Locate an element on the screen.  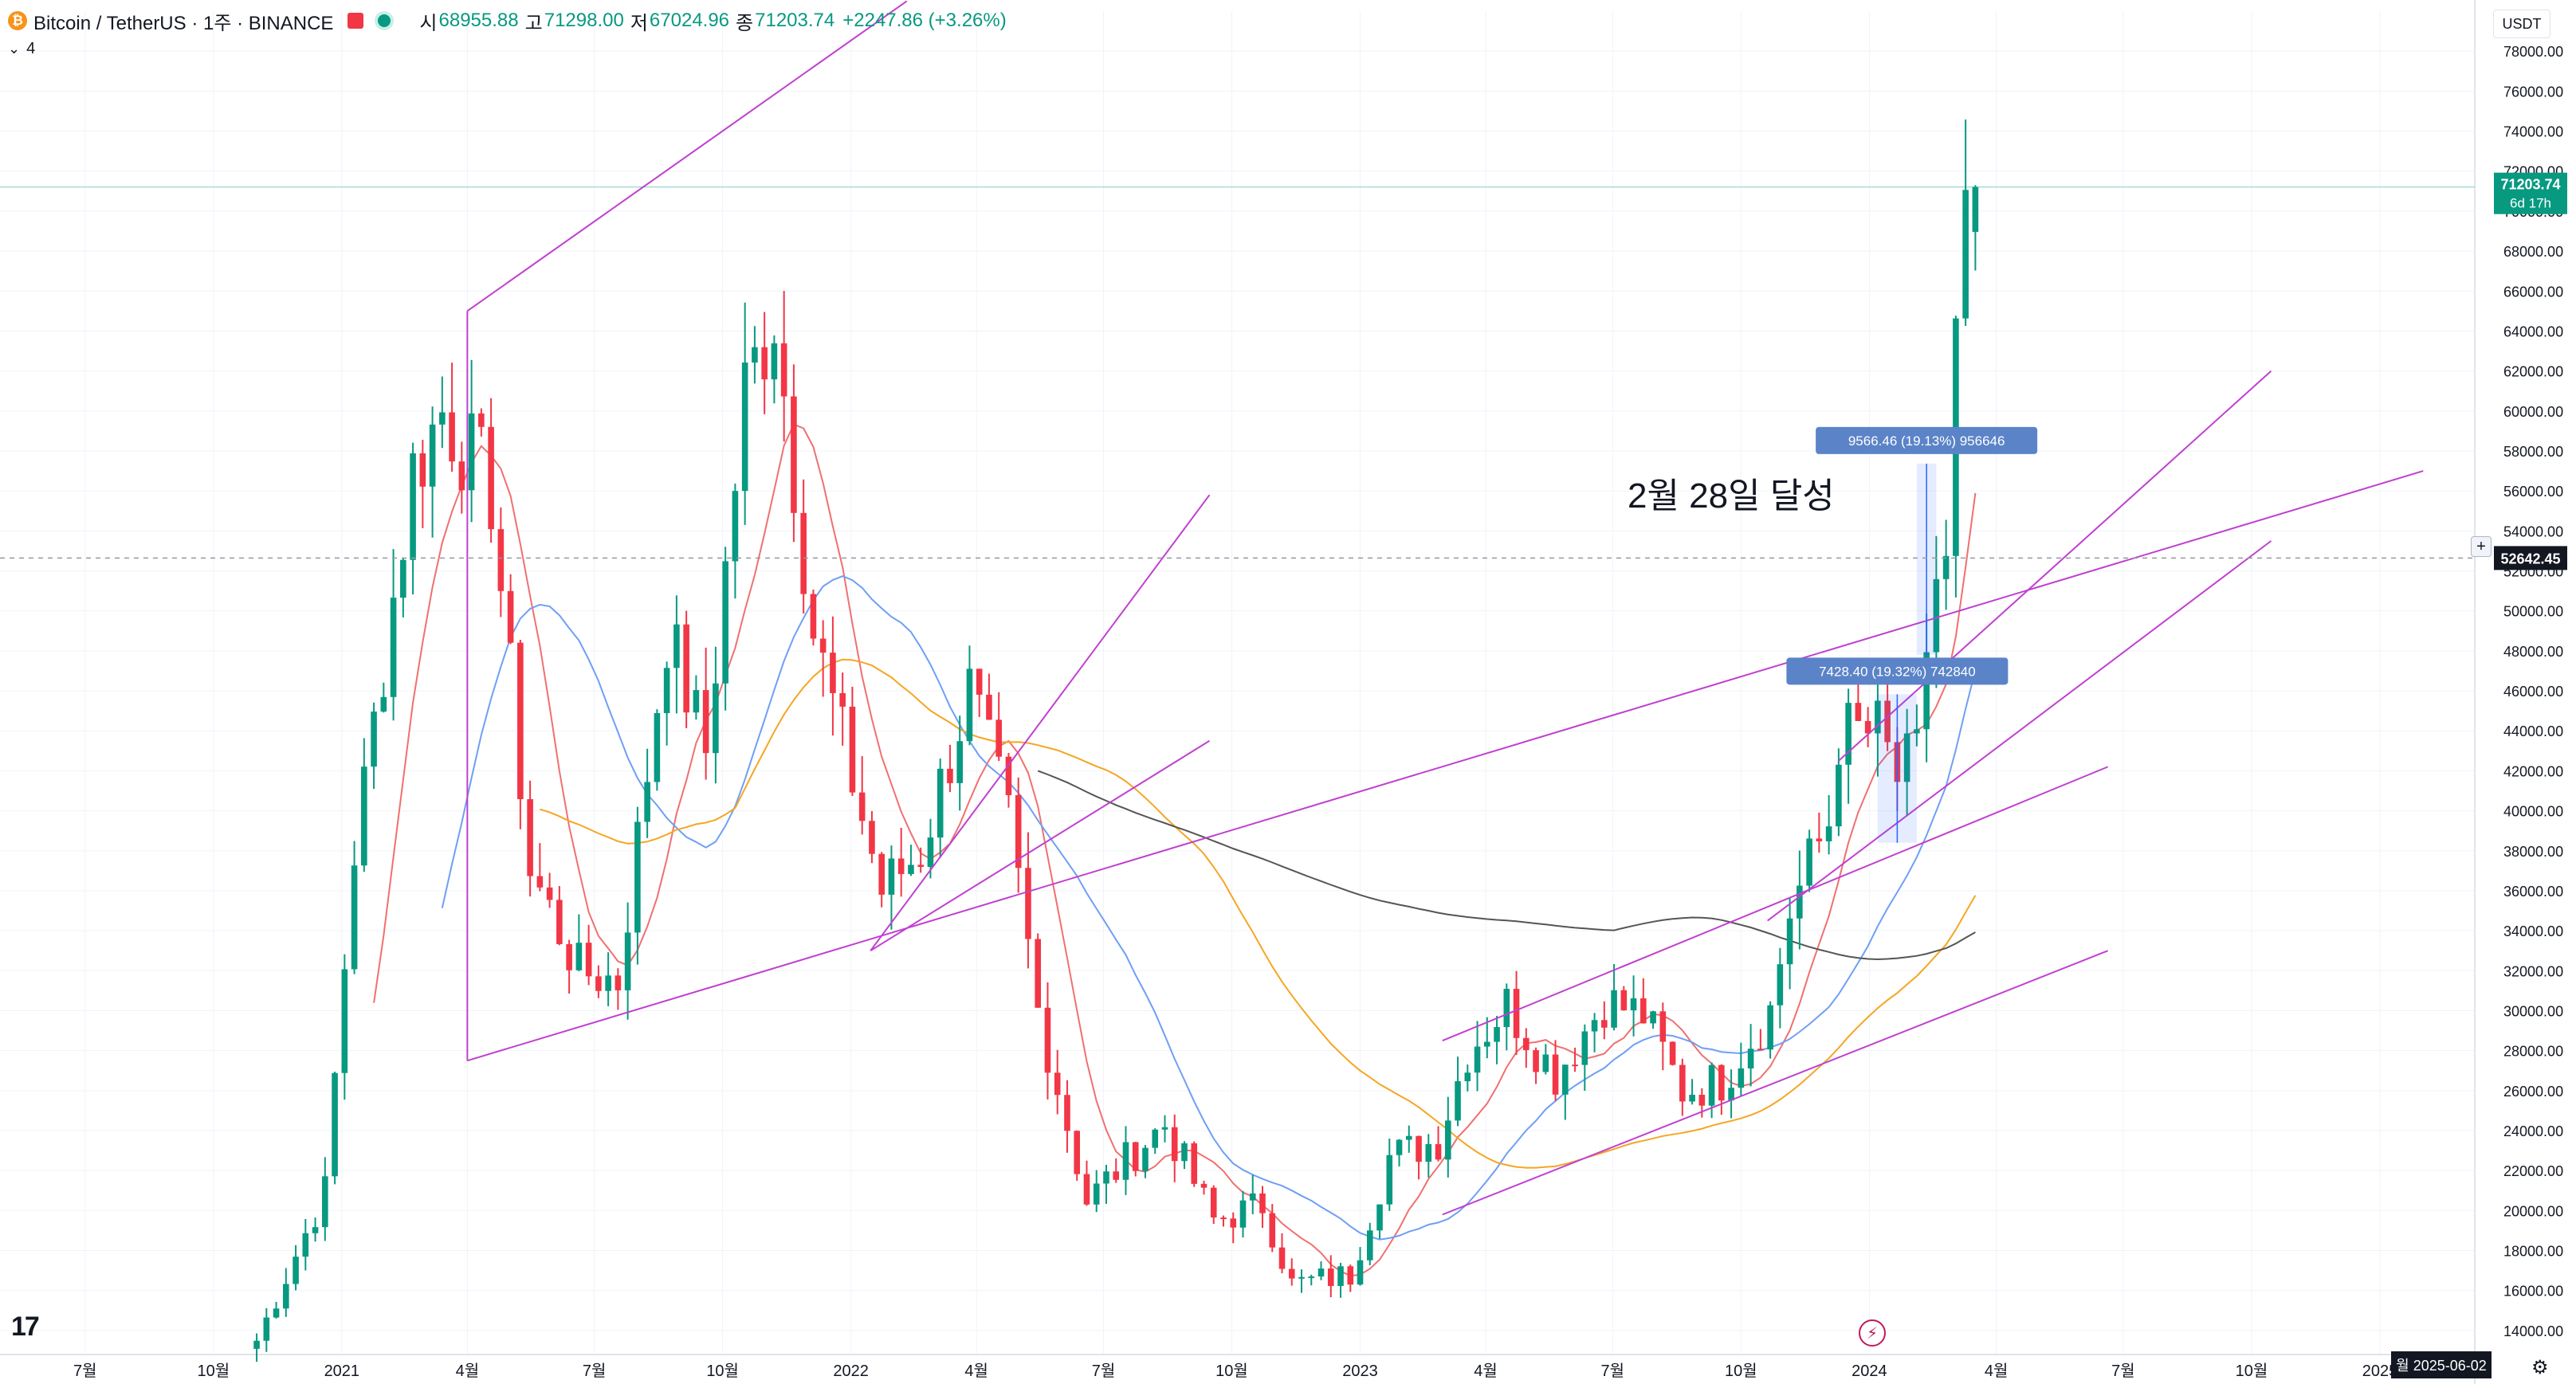
y-tick-label: 60000.00 is located at coordinates (2533, 412).